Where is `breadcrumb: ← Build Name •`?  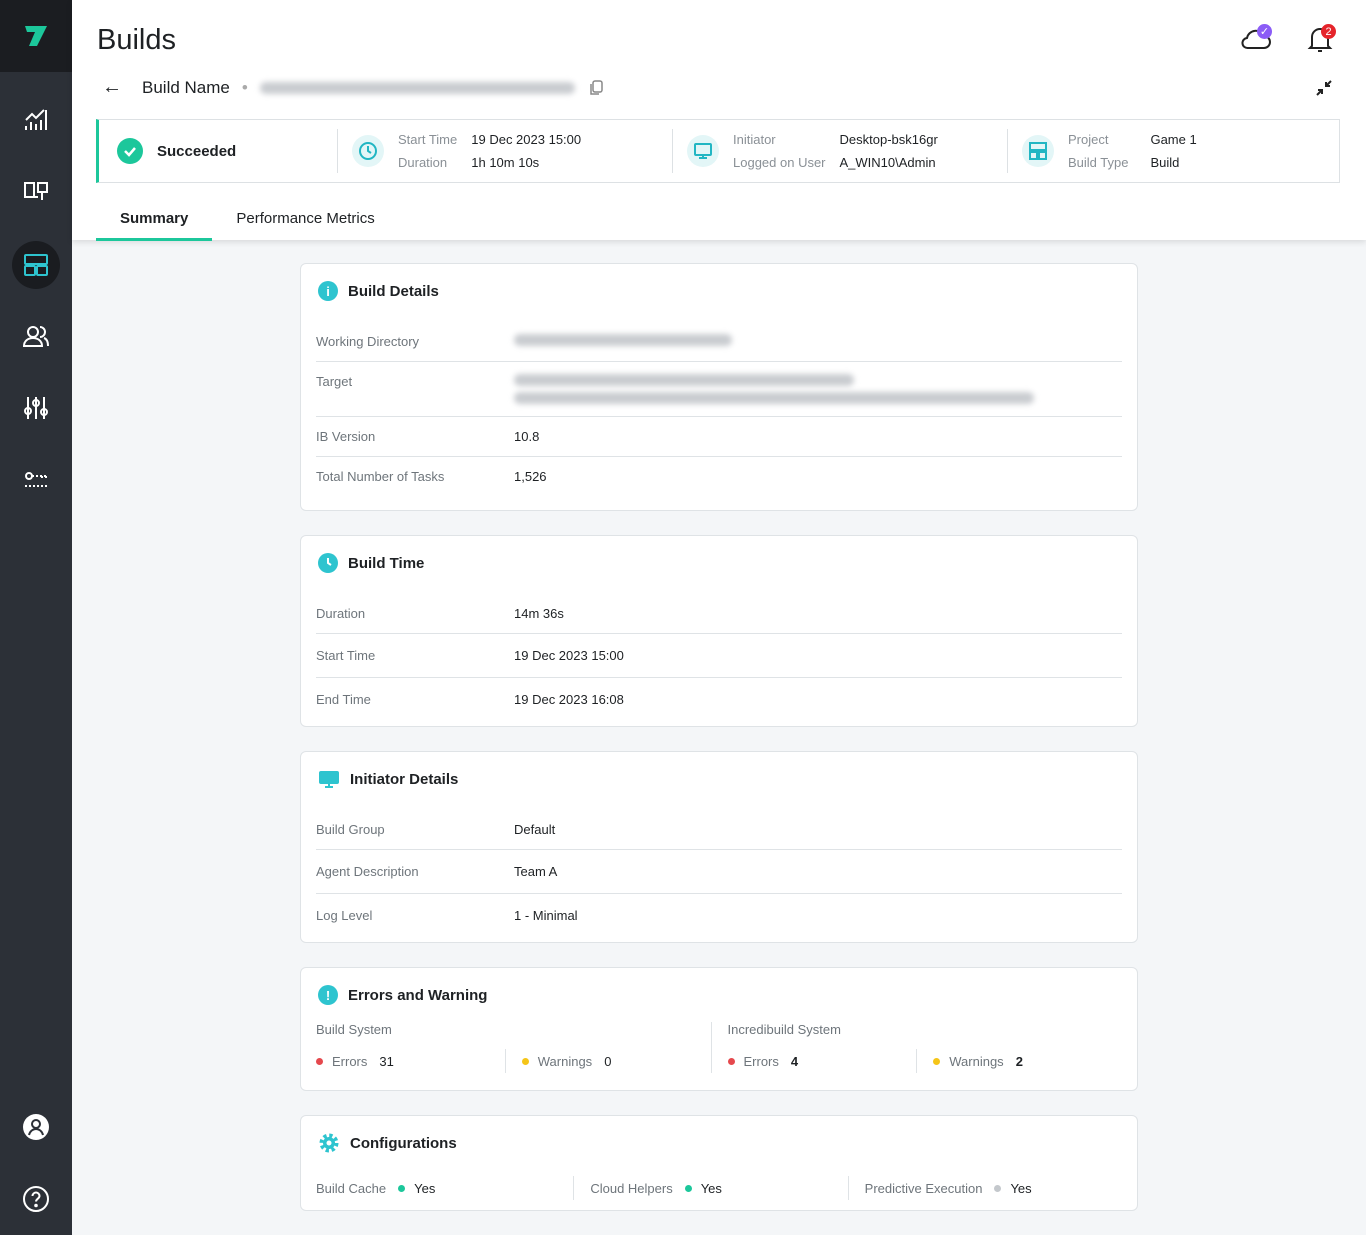
breadcrumb: ← Build Name • is located at coordinates (353, 87).